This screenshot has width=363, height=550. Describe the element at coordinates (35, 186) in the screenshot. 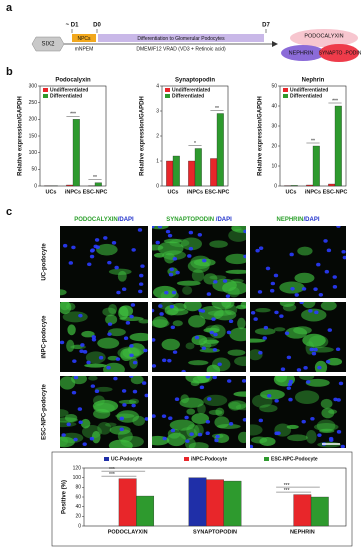

I see `y-tick-label: 0` at that location.